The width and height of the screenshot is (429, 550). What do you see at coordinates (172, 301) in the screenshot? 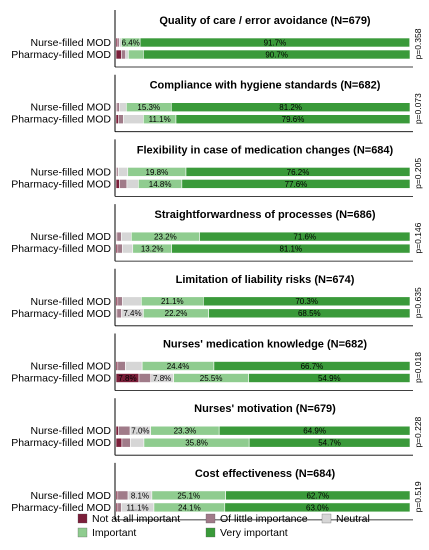
I see `data-label: 21.1%` at bounding box center [172, 301].